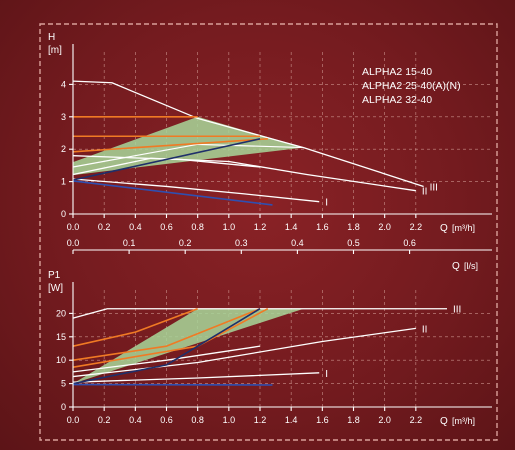 Image resolution: width=515 pixels, height=450 pixels. I want to click on legend-item: ALPHA2 32-40, so click(397, 100).